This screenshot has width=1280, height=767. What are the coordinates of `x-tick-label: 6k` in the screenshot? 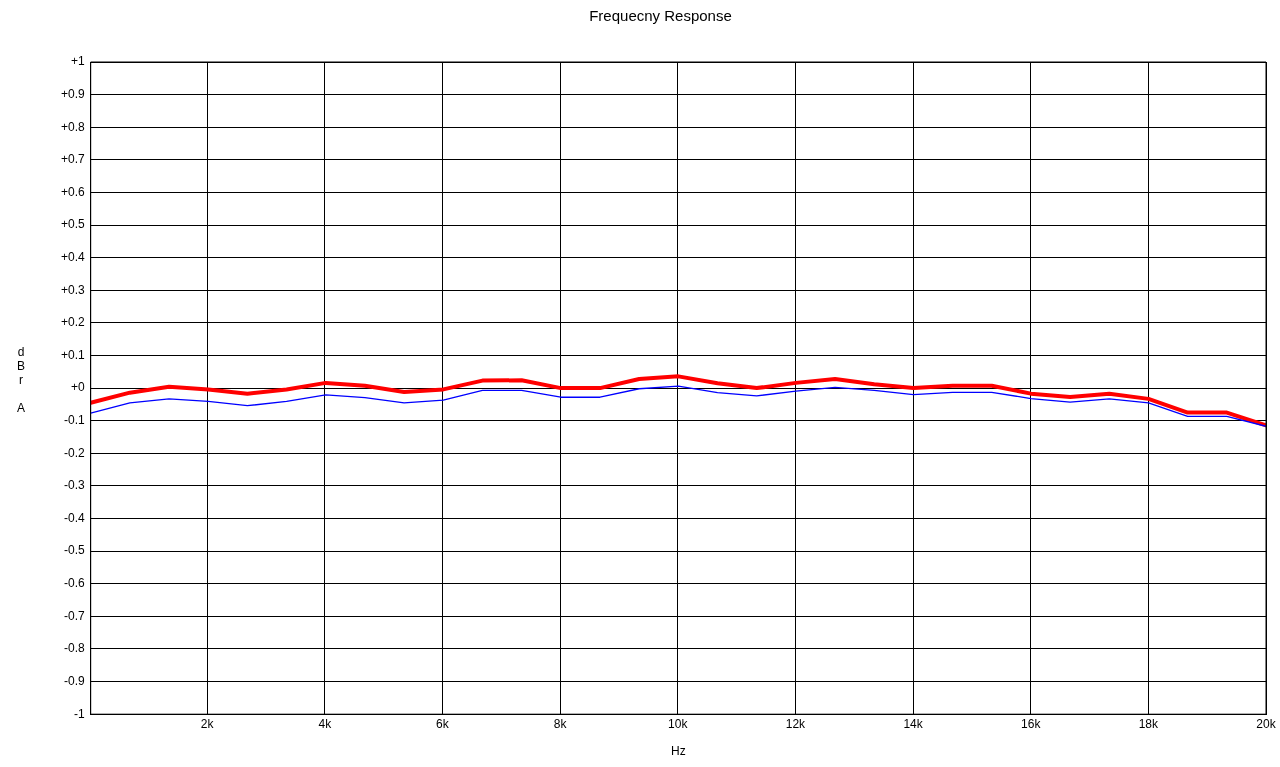 It's located at (443, 723).